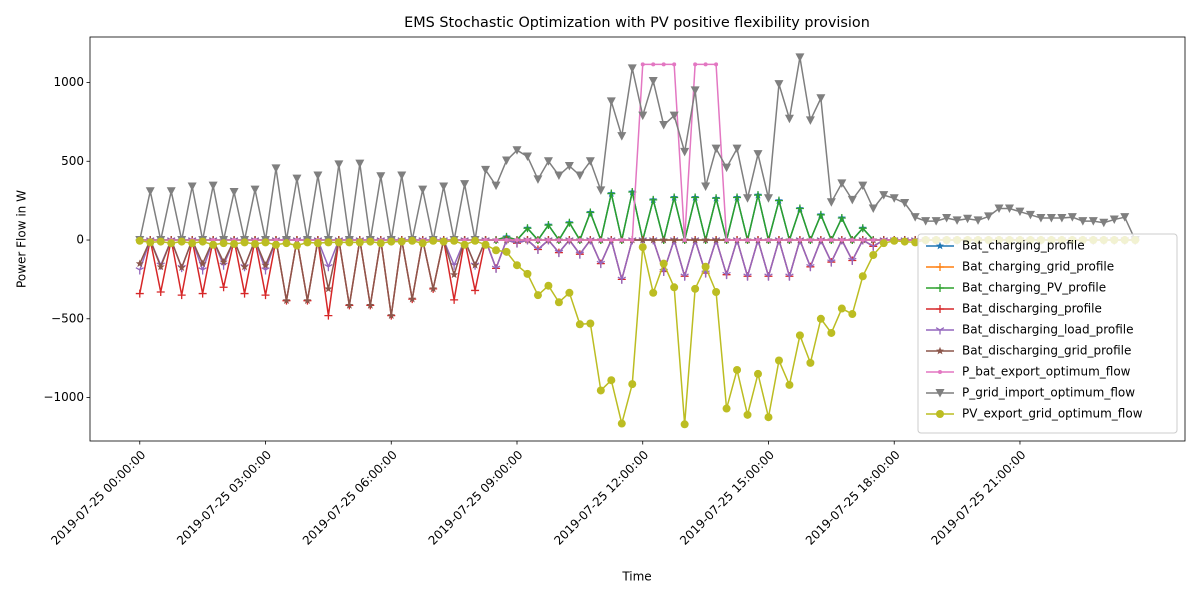 This screenshot has height=600, width=1200. I want to click on y-tick-label: 500, so click(72, 161).